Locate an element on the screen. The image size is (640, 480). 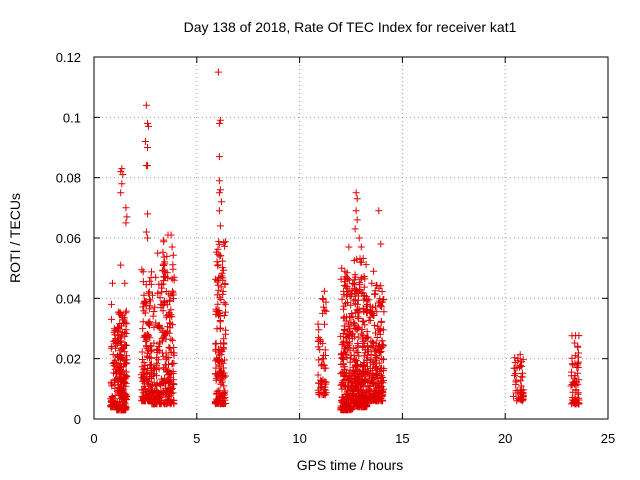
x-axis-title: GPS time / hours is located at coordinates (350, 465).